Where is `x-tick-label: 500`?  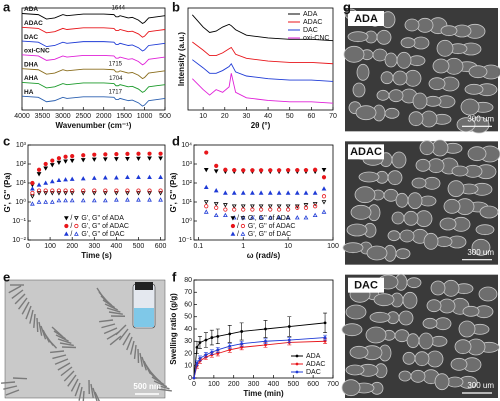 x-tick-label: 500 is located at coordinates (293, 384).